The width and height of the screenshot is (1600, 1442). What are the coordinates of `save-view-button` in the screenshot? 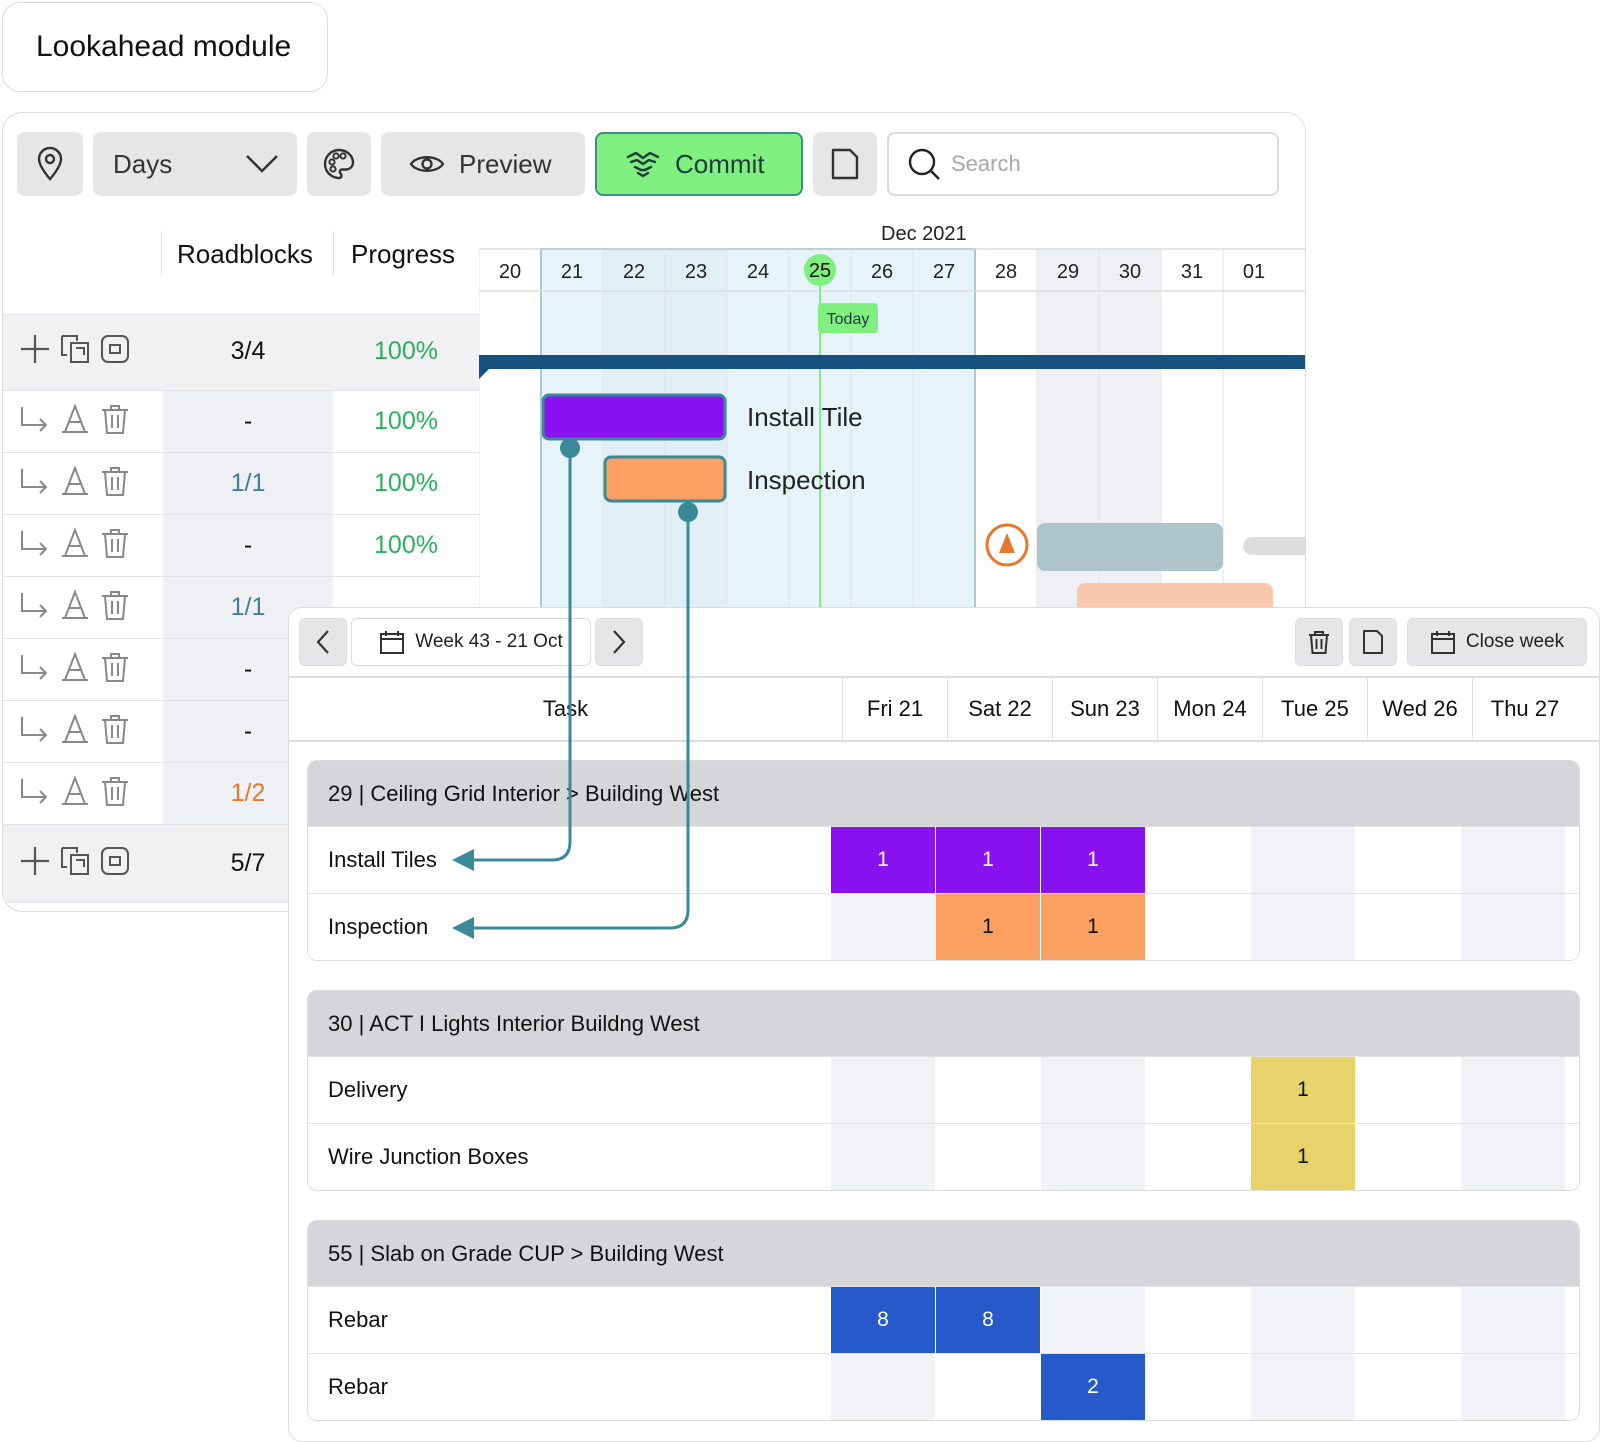 It's located at (845, 164).